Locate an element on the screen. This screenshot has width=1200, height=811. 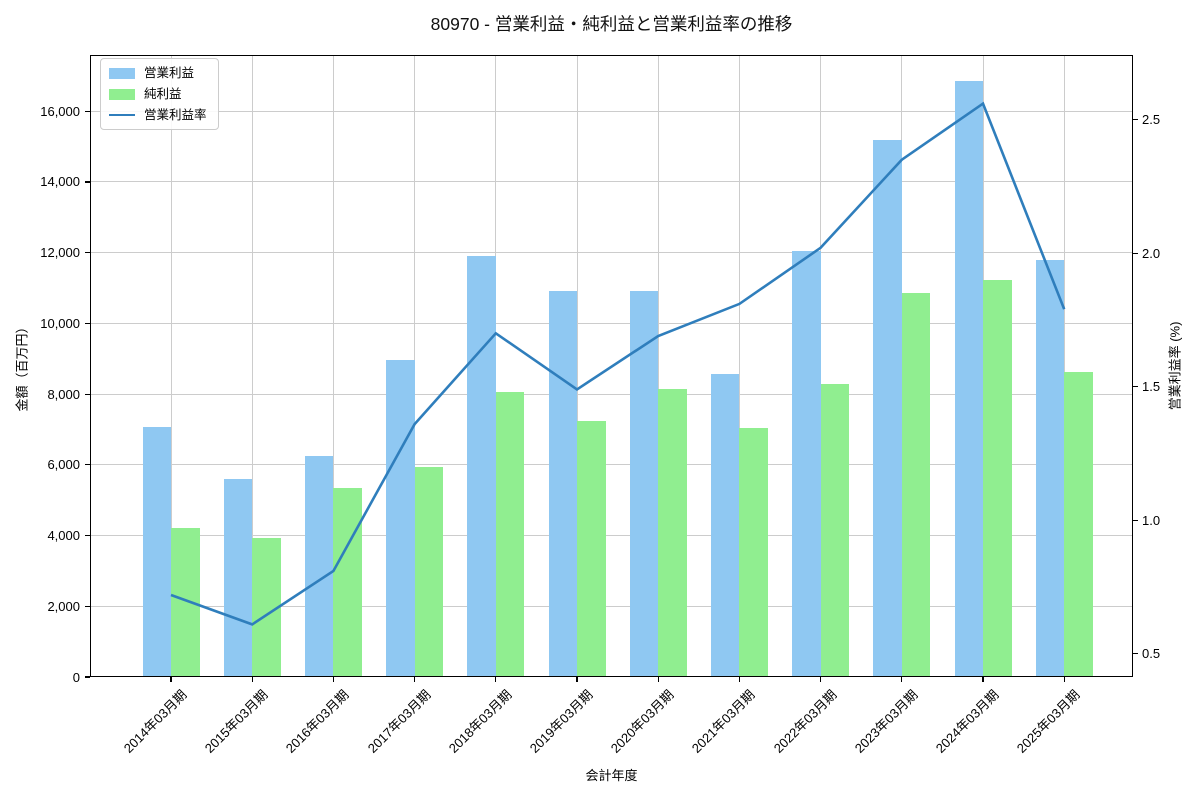
x-axis-title: 会計年度 is located at coordinates (611, 775).